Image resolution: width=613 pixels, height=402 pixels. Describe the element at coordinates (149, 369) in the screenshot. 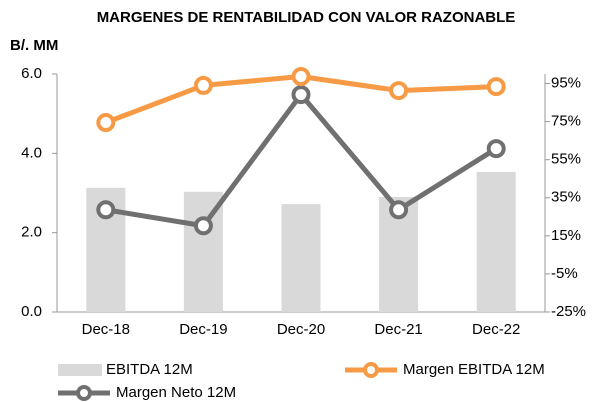

I see `legend-label: EBITDA 12M` at that location.